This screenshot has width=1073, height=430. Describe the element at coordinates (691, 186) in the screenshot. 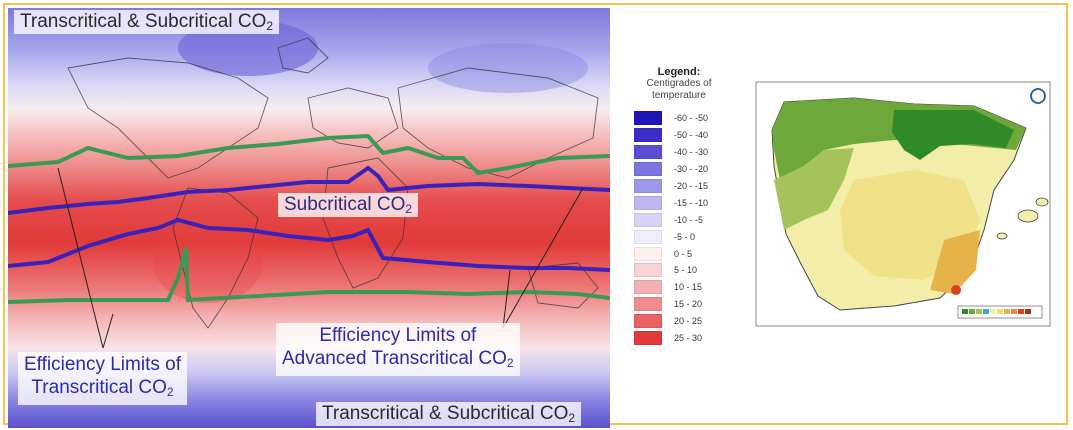

I see `legend-label: -20 - -15` at that location.